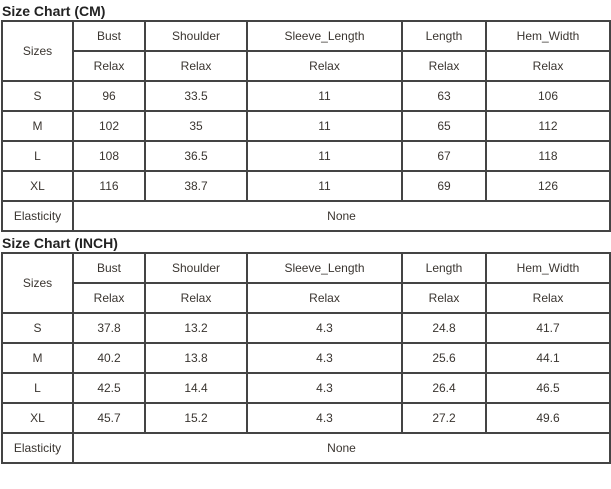 The image size is (611, 489). I want to click on table-cell: 38.7, so click(196, 186).